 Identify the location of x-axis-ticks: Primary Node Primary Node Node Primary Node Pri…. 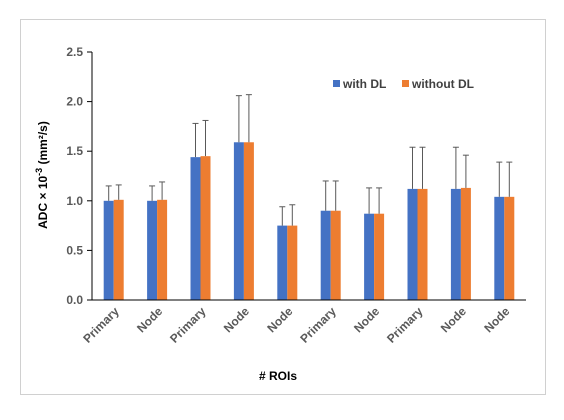
(296, 325).